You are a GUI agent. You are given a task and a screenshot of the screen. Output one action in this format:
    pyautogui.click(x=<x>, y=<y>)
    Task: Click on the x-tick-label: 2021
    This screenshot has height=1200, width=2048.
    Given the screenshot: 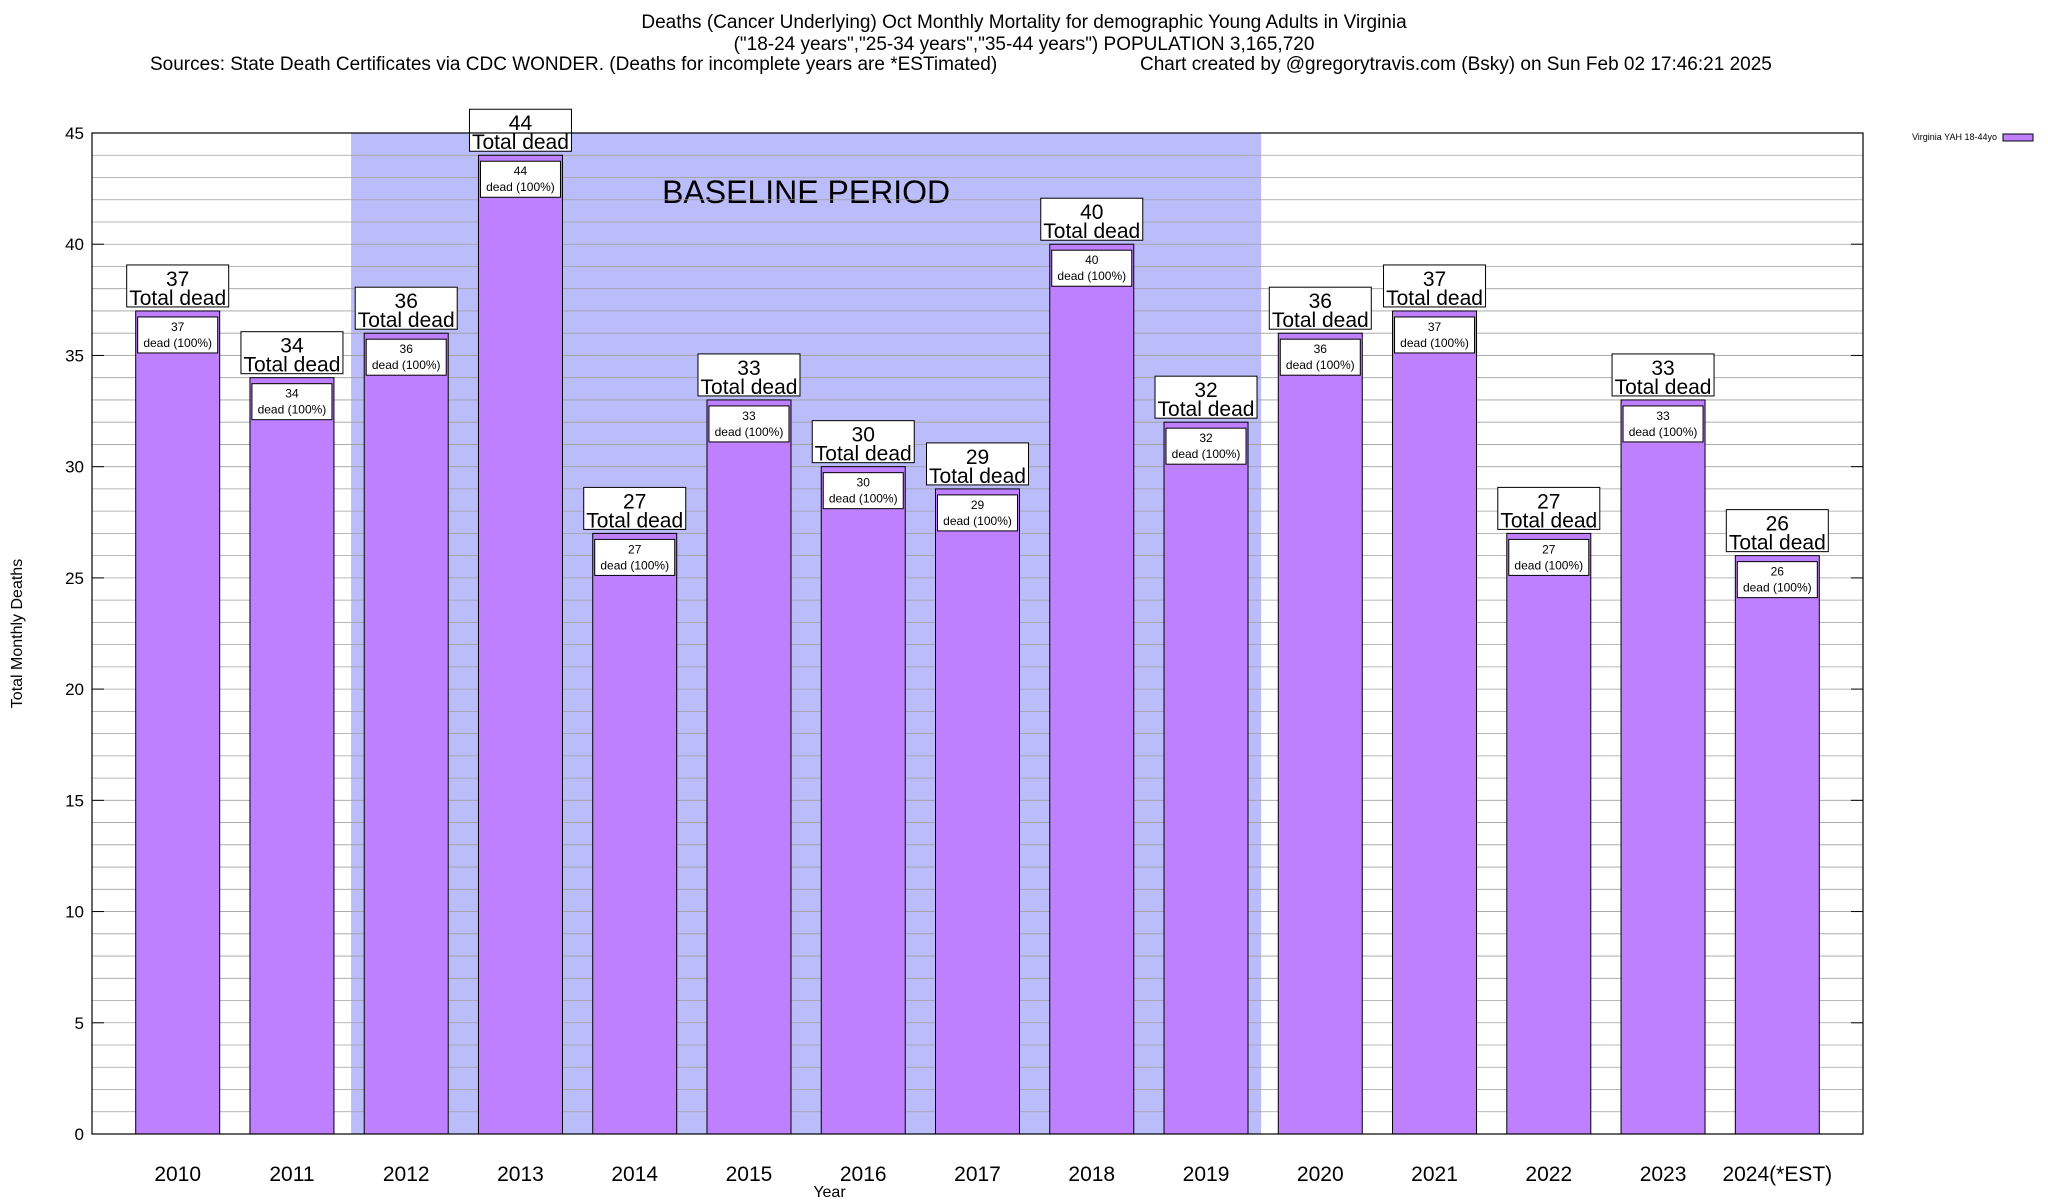 What is the action you would take?
    pyautogui.click(x=1434, y=1174)
    